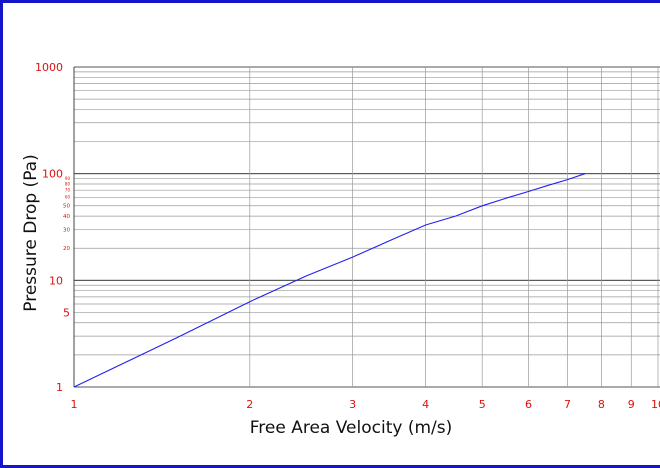 This screenshot has width=660, height=468. Describe the element at coordinates (528, 404) in the screenshot. I see `x-tick-label: 6` at that location.